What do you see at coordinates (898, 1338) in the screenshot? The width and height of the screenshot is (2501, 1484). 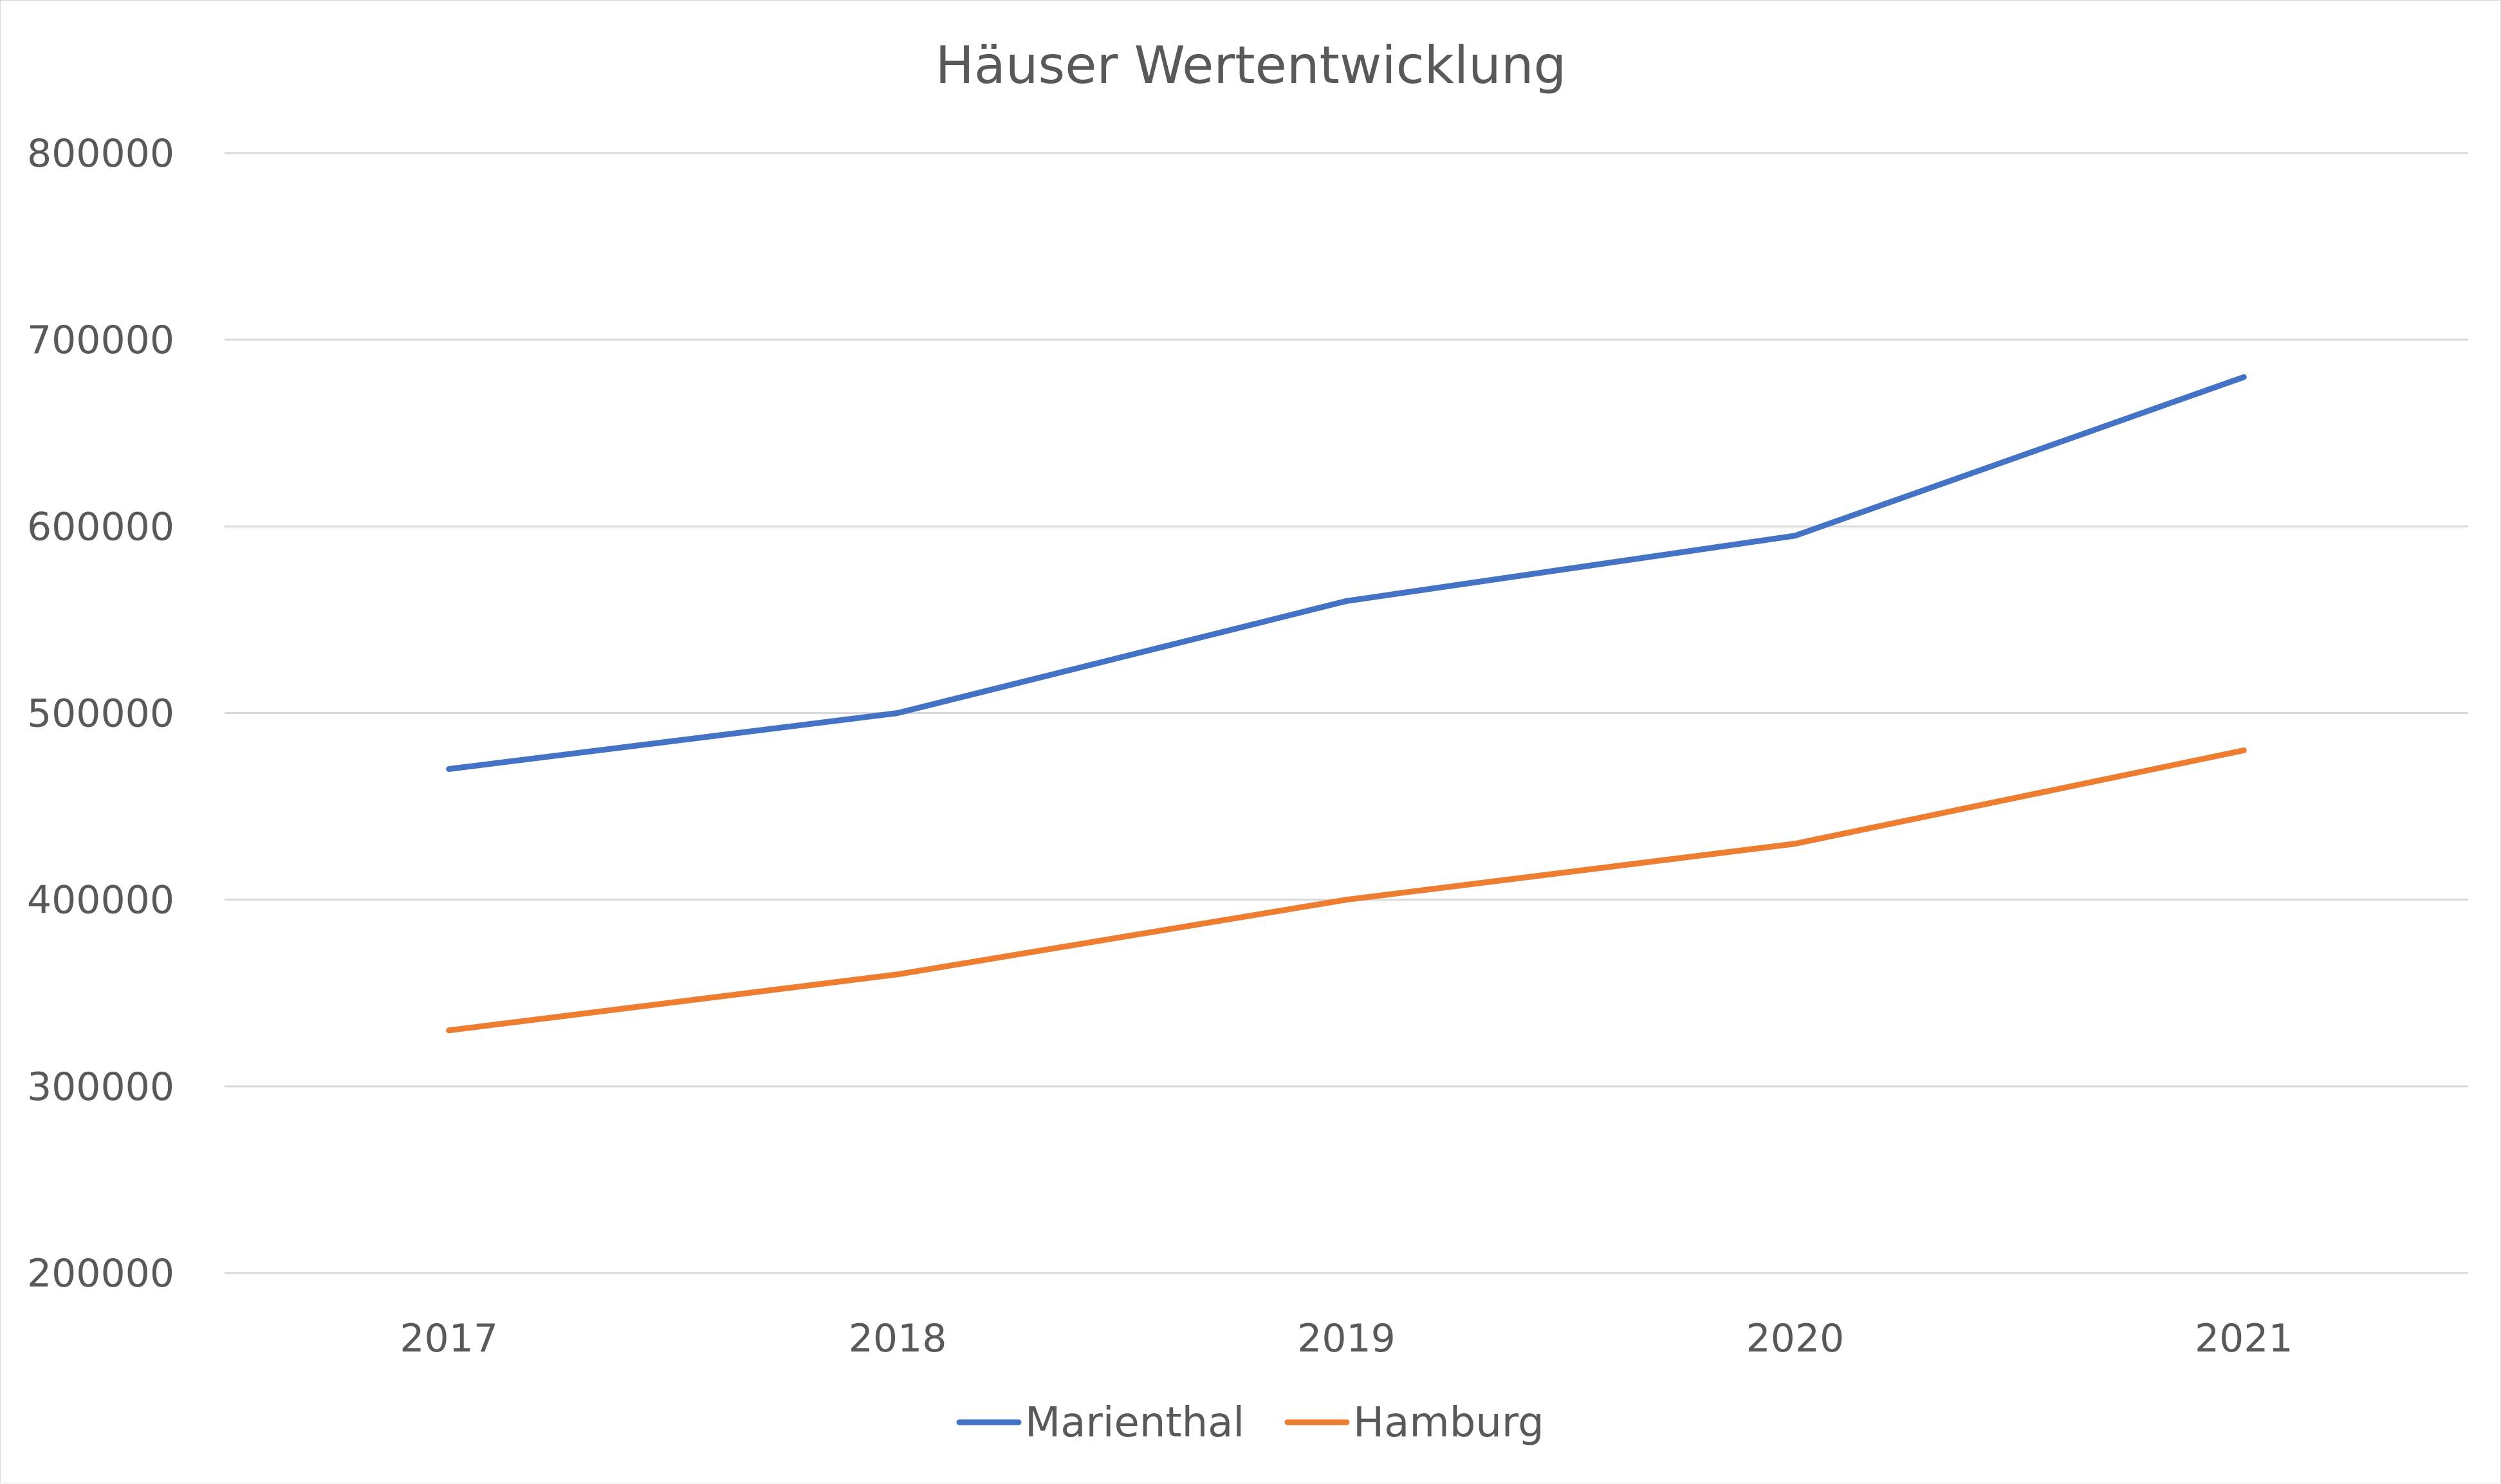 I see `x-tick-label-2018: 2018` at bounding box center [898, 1338].